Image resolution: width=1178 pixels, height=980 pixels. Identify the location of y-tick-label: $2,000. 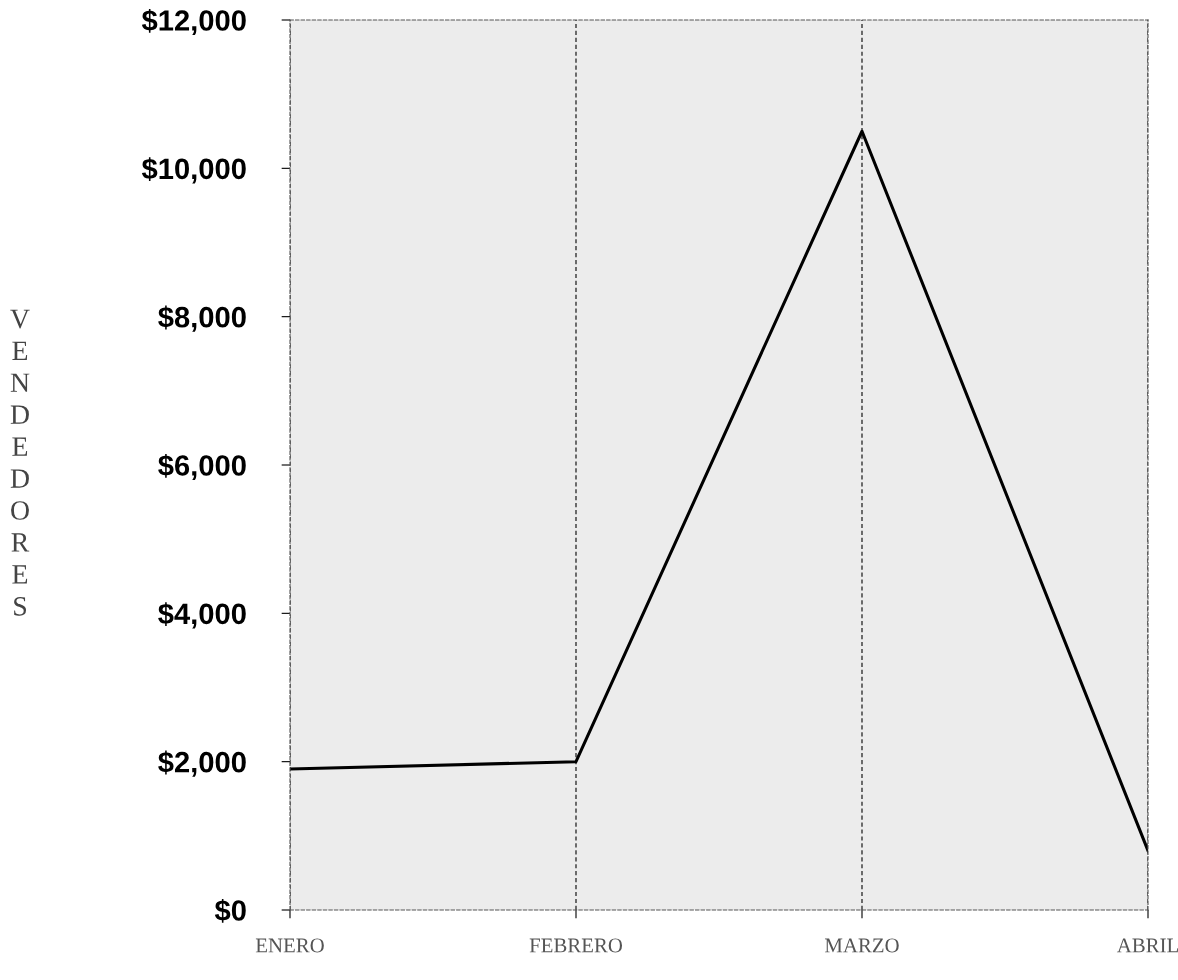
(202, 763).